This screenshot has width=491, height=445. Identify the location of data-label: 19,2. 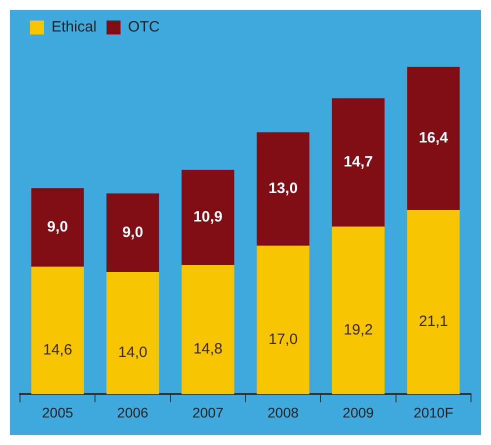
(358, 330).